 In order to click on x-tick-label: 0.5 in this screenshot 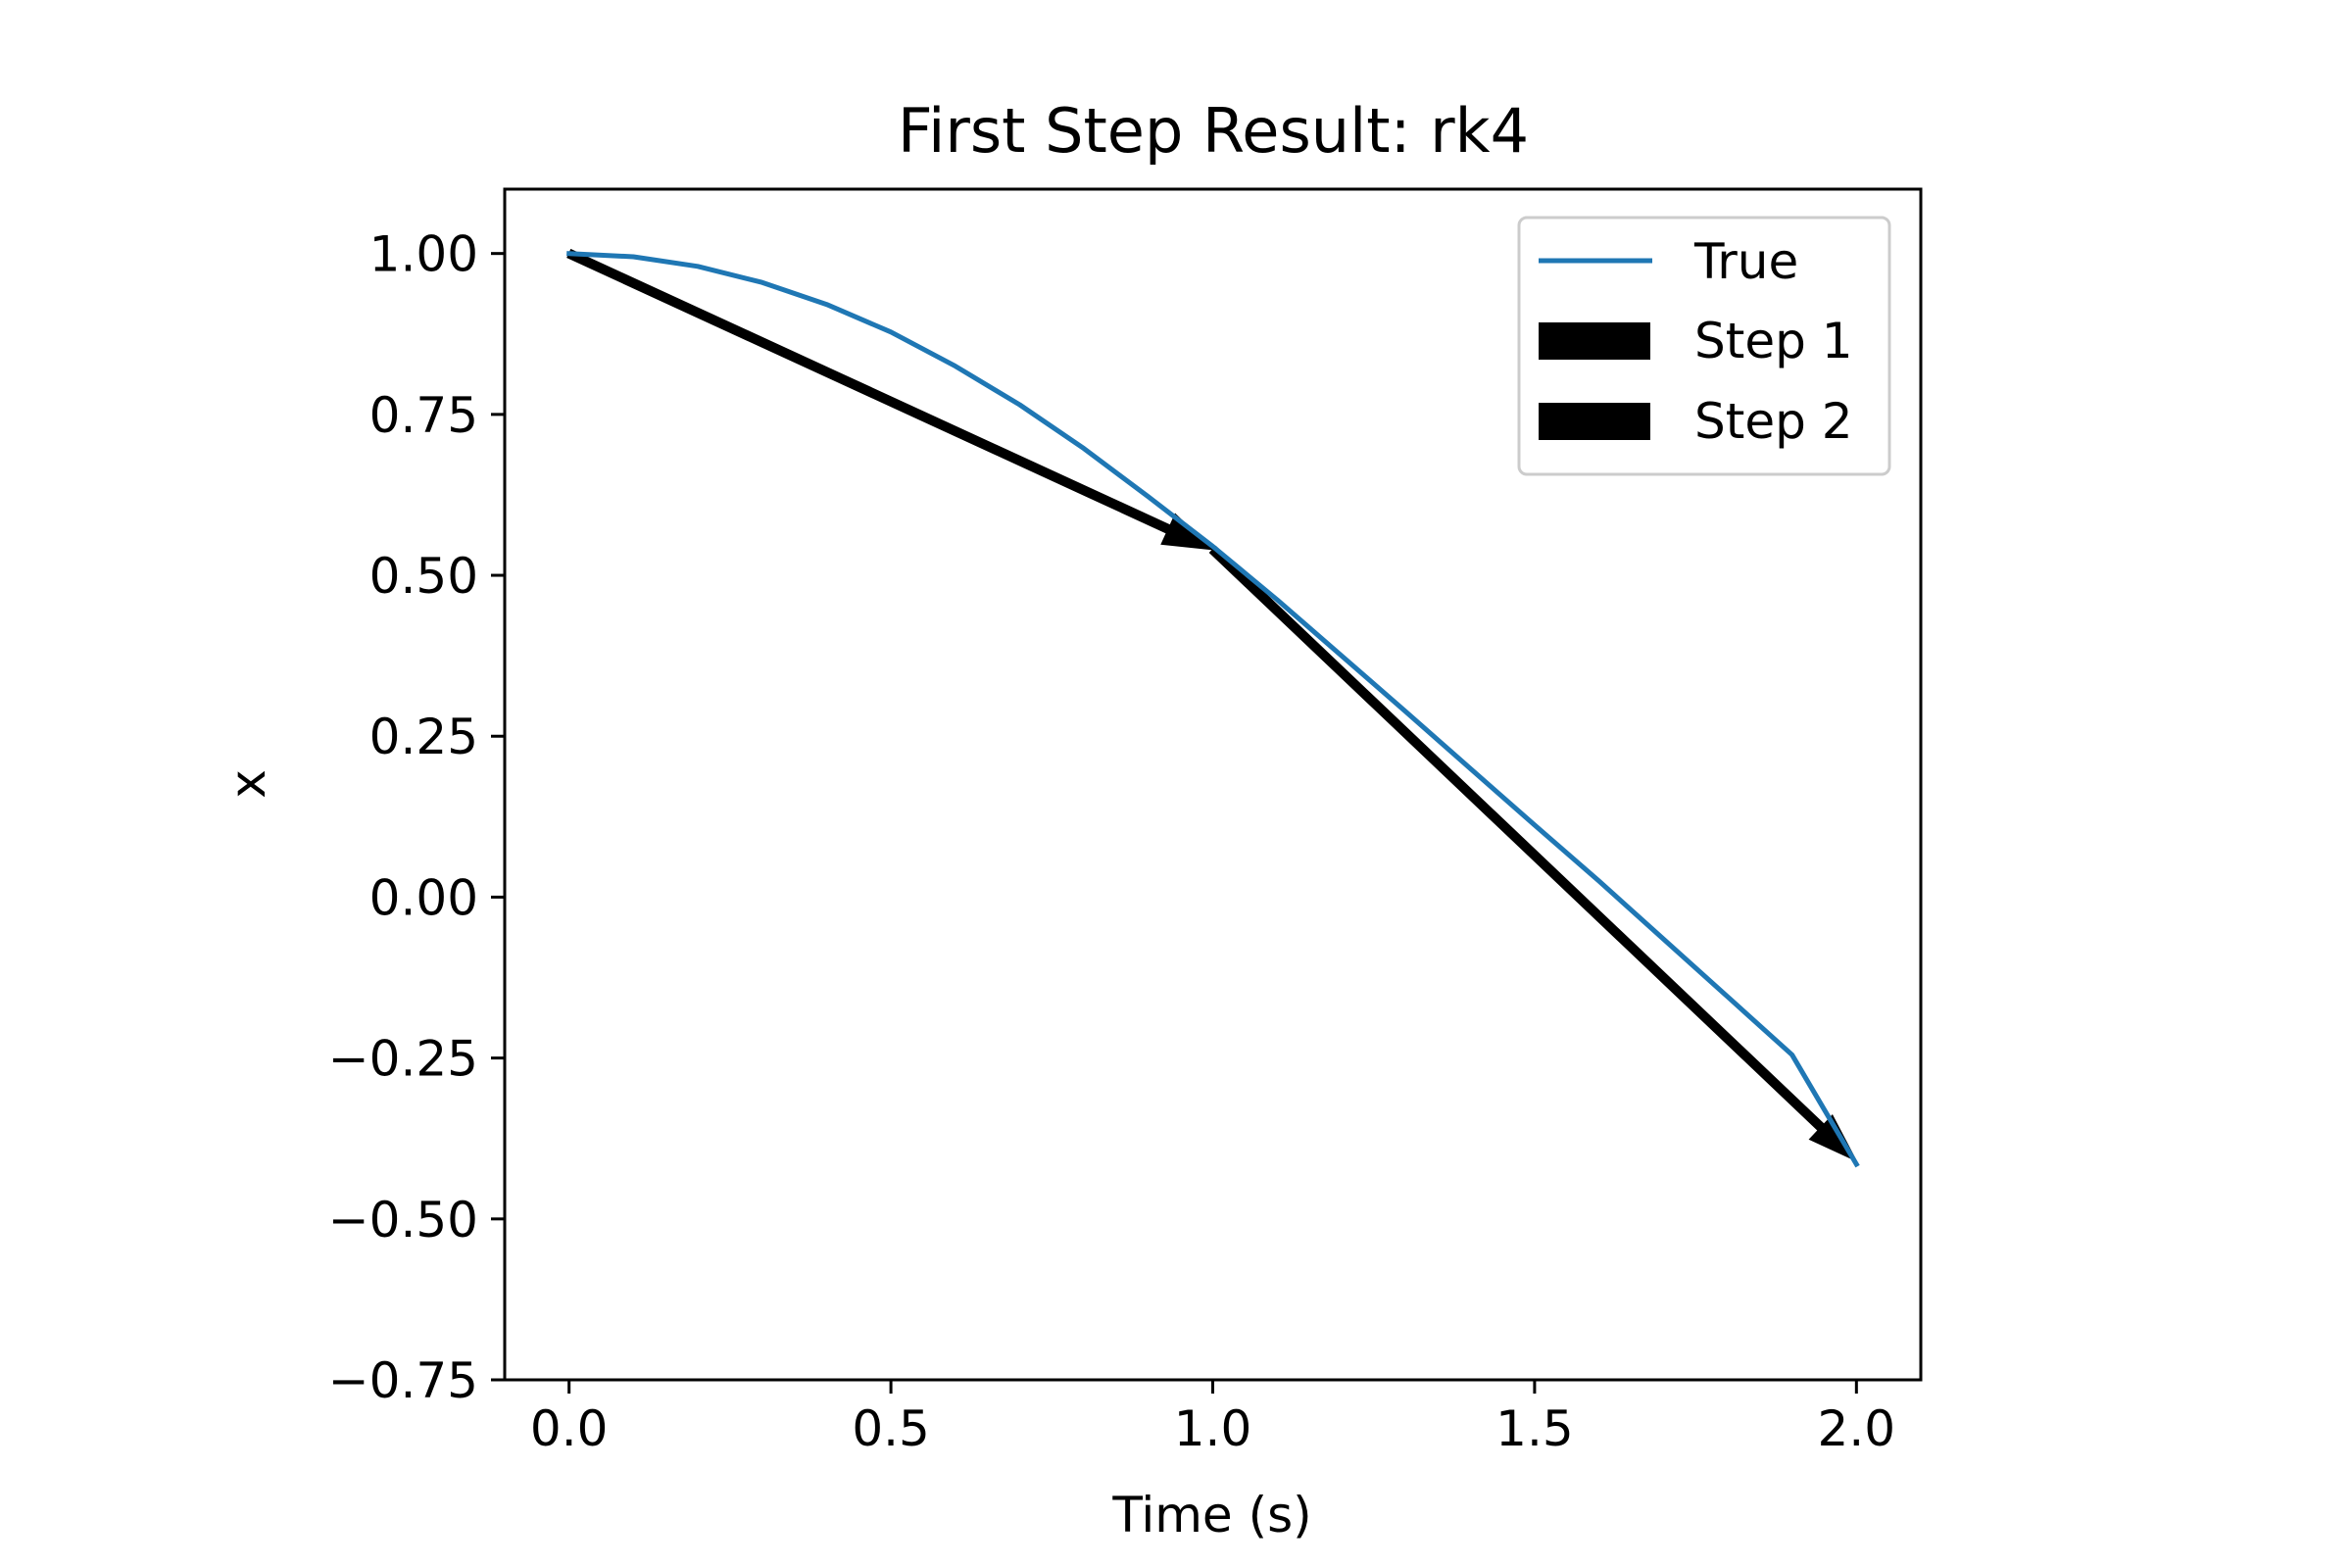, I will do `click(891, 1428)`.